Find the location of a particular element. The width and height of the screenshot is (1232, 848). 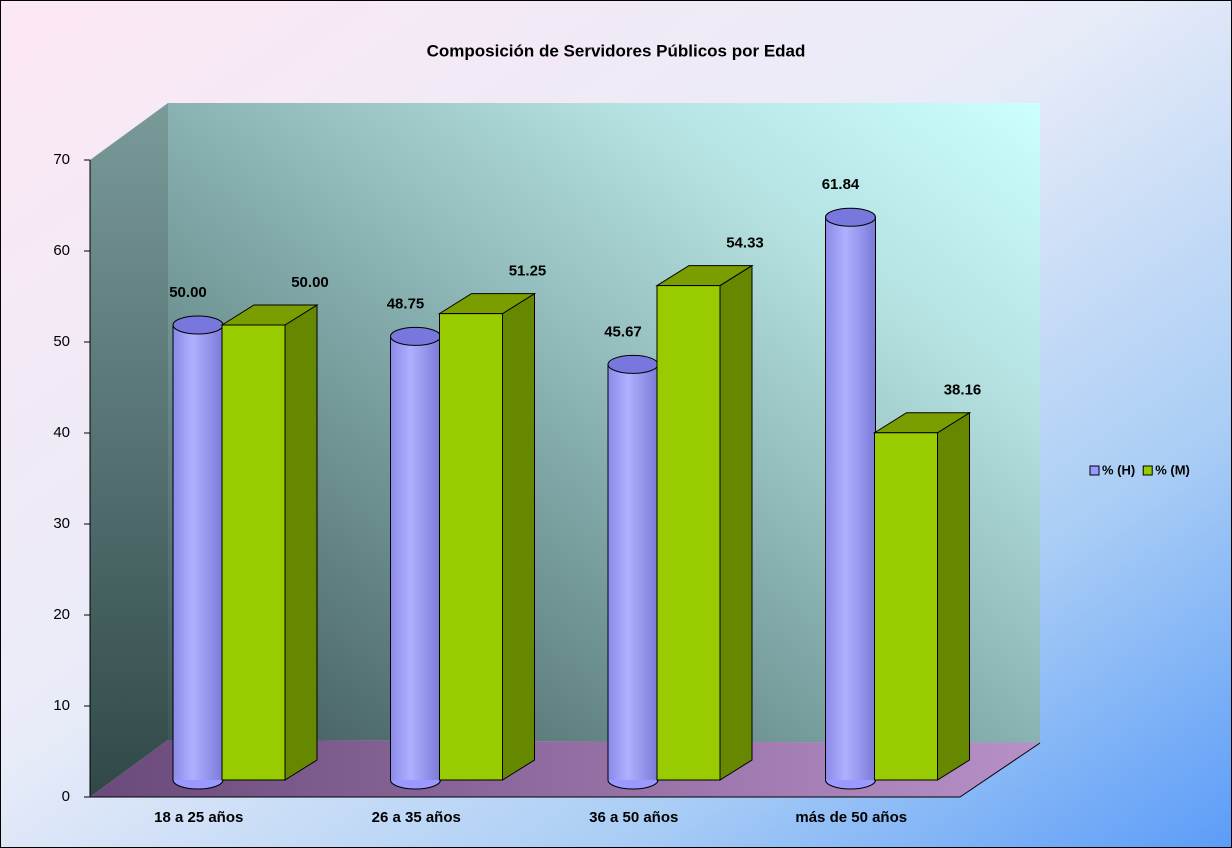

y-tick-label: 40 is located at coordinates (61, 432).